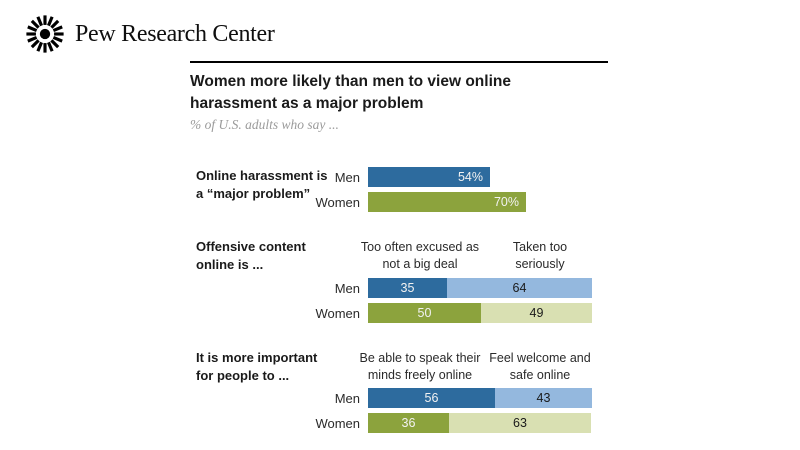  Describe the element at coordinates (506, 202) in the screenshot. I see `bar-value-label: 70%` at that location.